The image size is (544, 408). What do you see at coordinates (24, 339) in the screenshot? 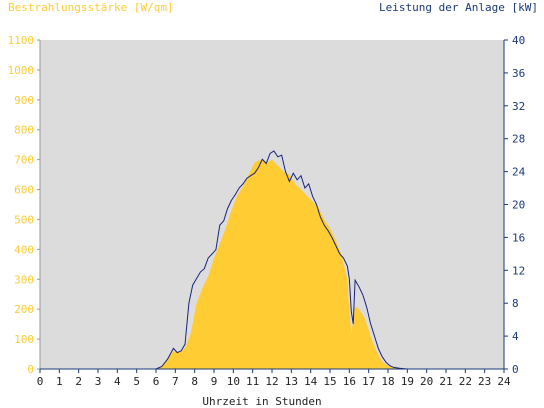
I see `left-tick-label: 100` at bounding box center [24, 339].